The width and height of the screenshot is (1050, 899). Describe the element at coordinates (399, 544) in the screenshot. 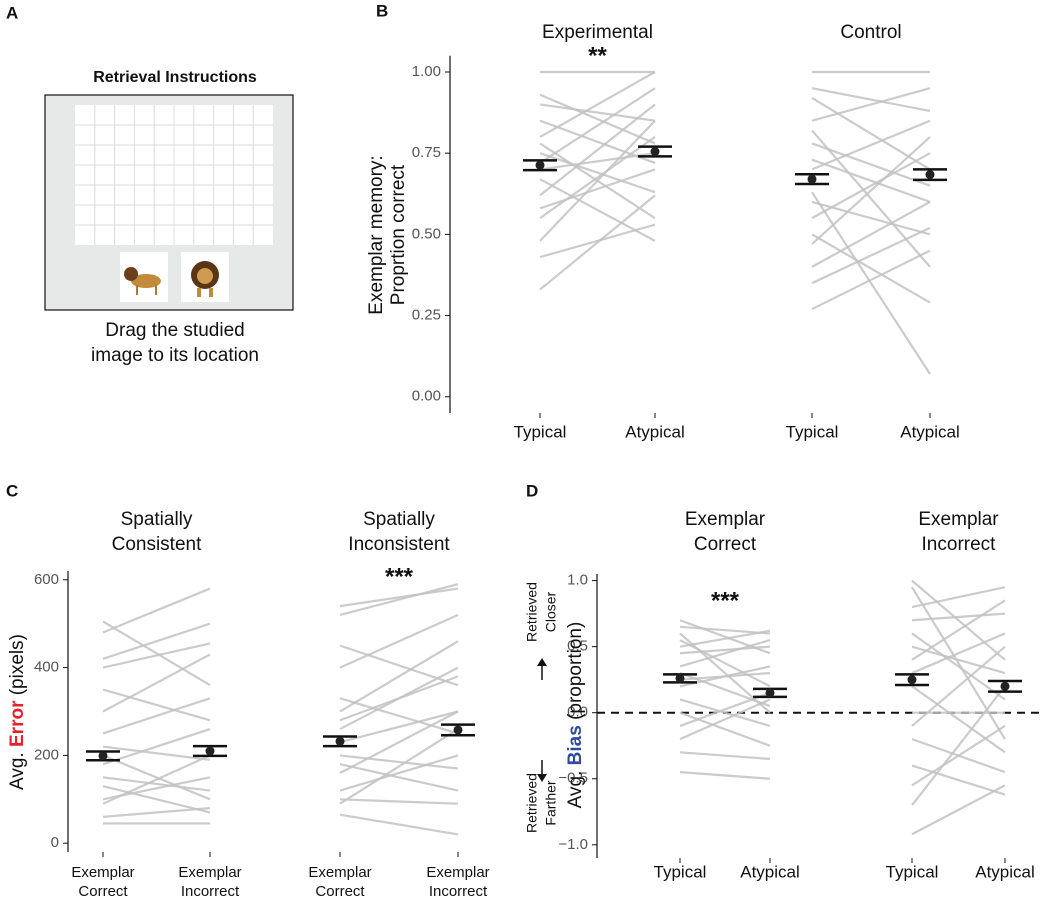

I see `group-title: Inconsistent` at that location.